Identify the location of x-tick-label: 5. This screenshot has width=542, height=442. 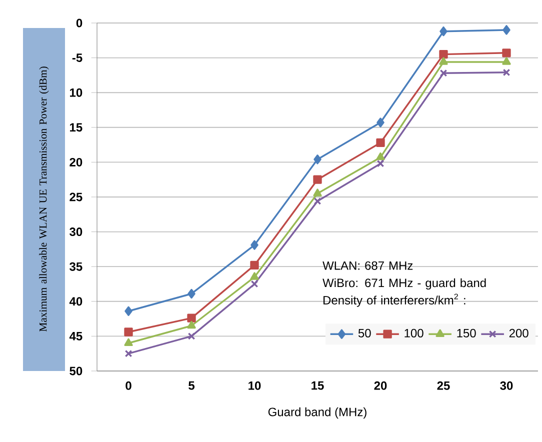
(191, 385).